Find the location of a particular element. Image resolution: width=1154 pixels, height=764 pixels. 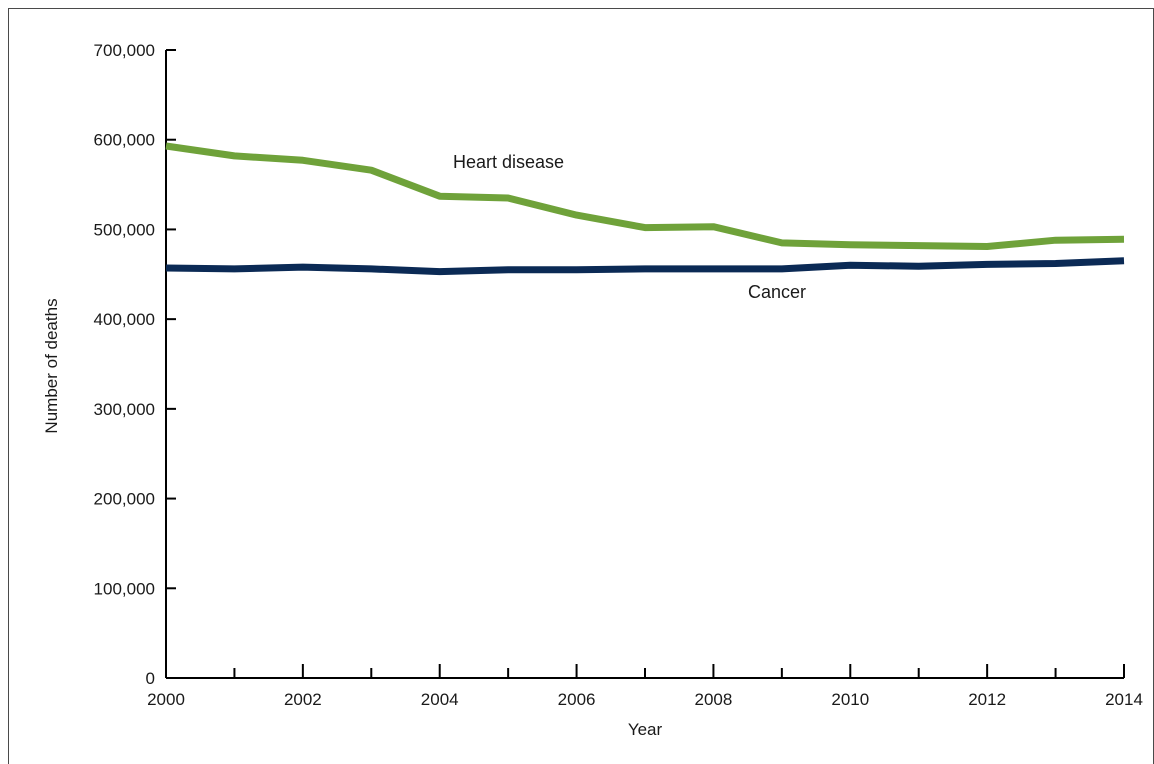

x-tick-label: 2000 is located at coordinates (166, 699).